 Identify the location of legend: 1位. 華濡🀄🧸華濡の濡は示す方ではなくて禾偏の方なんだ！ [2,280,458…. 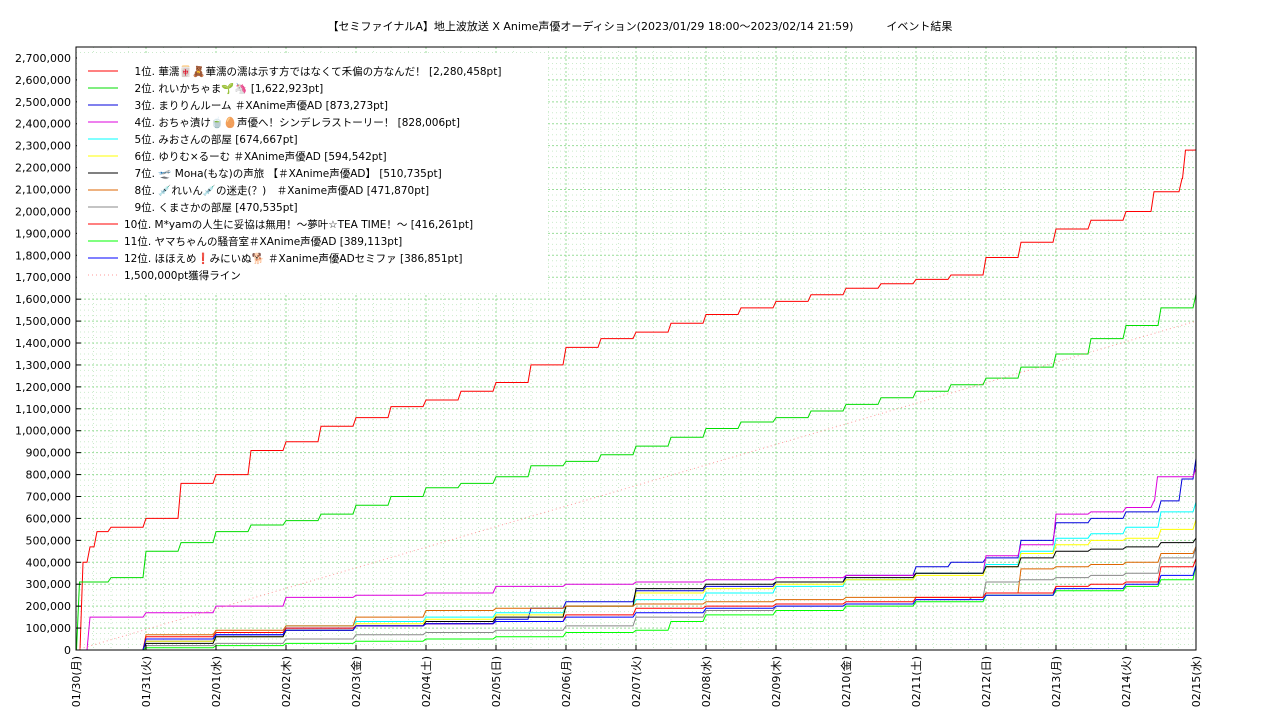
(312, 174).